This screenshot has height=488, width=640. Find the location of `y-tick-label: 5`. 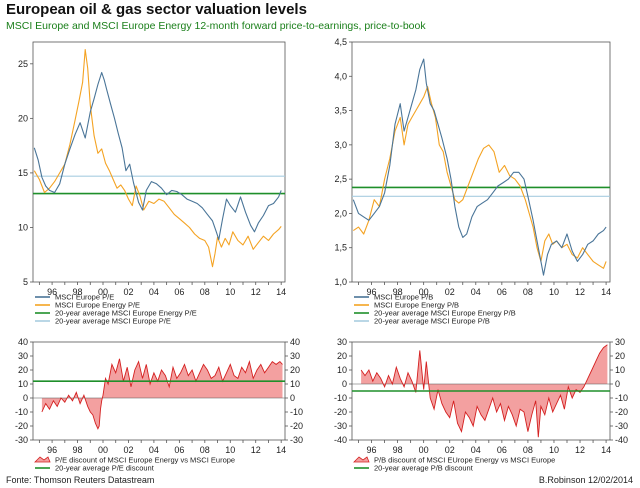

y-tick-label: 5 is located at coordinates (25, 282).